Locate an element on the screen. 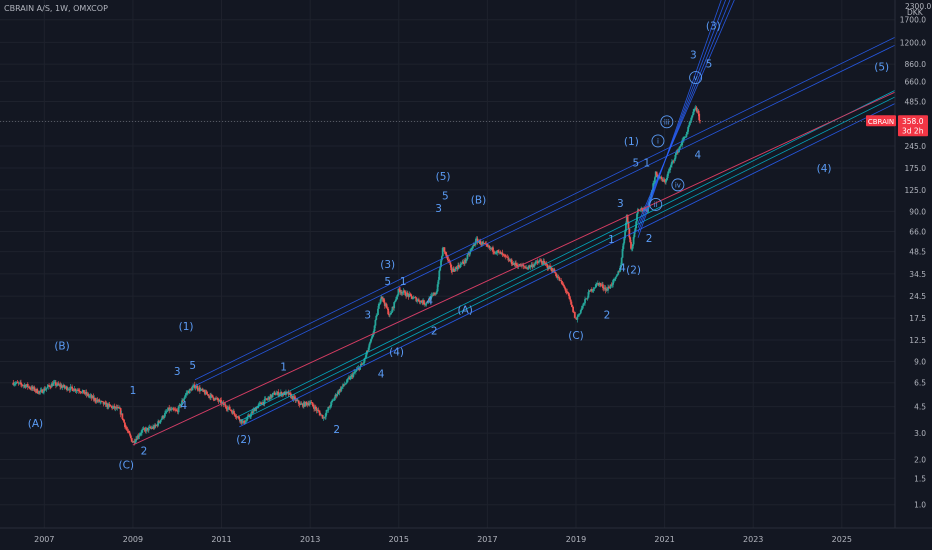 This screenshot has height=550, width=932. time-tick-label: 2021 is located at coordinates (664, 539).